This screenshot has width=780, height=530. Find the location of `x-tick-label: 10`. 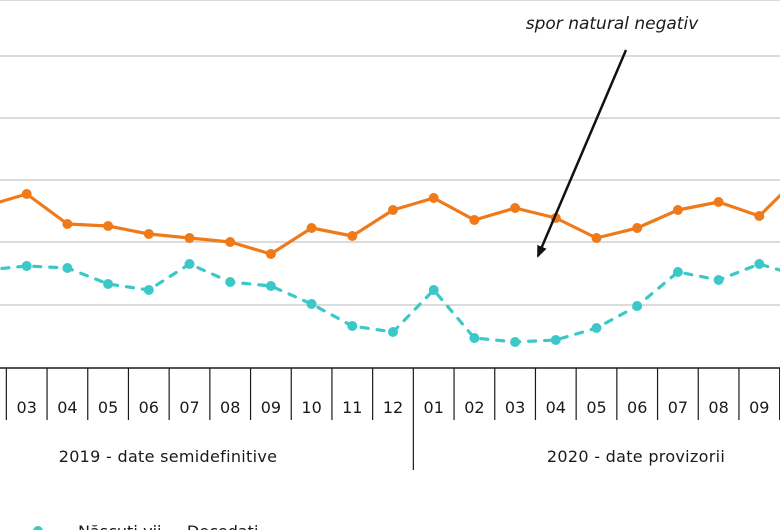

x-tick-label: 10 is located at coordinates (311, 407).